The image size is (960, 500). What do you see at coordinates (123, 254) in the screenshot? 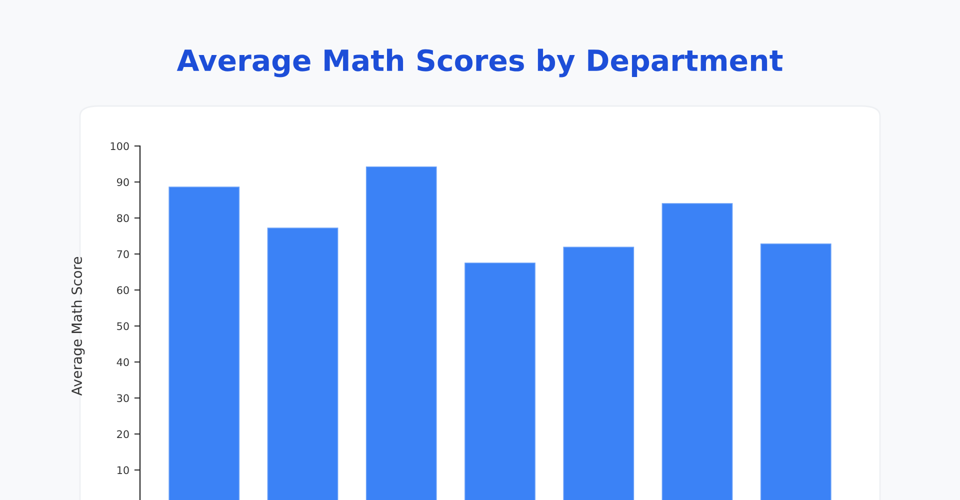
I see `y-tick-label: 70` at bounding box center [123, 254].